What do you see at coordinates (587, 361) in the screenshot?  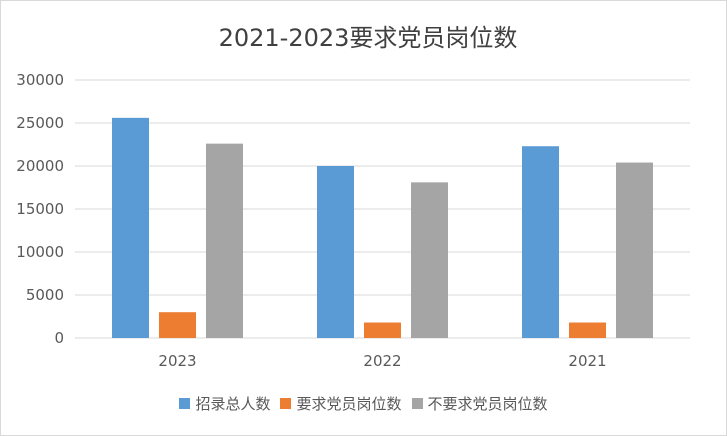 I see `x-tick-label: 2021` at bounding box center [587, 361].